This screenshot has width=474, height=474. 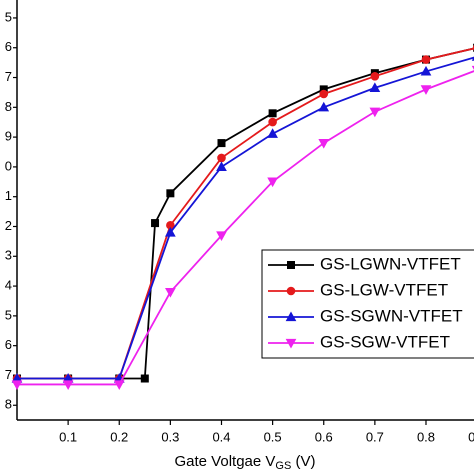 I want to click on y-tick-label: 2, so click(x=8, y=225).